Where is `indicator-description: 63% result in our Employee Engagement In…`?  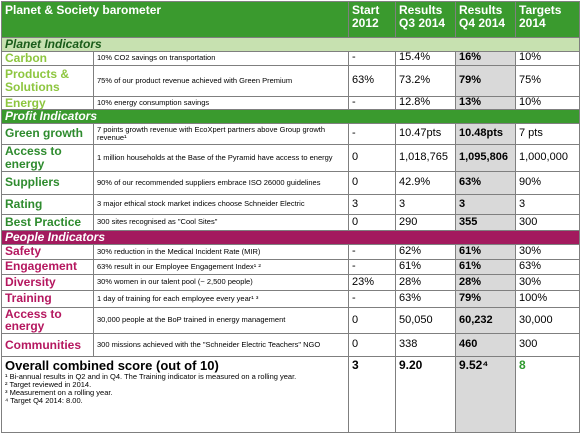 indicator-description: 63% result in our Employee Engagement In… is located at coordinates (221, 266).